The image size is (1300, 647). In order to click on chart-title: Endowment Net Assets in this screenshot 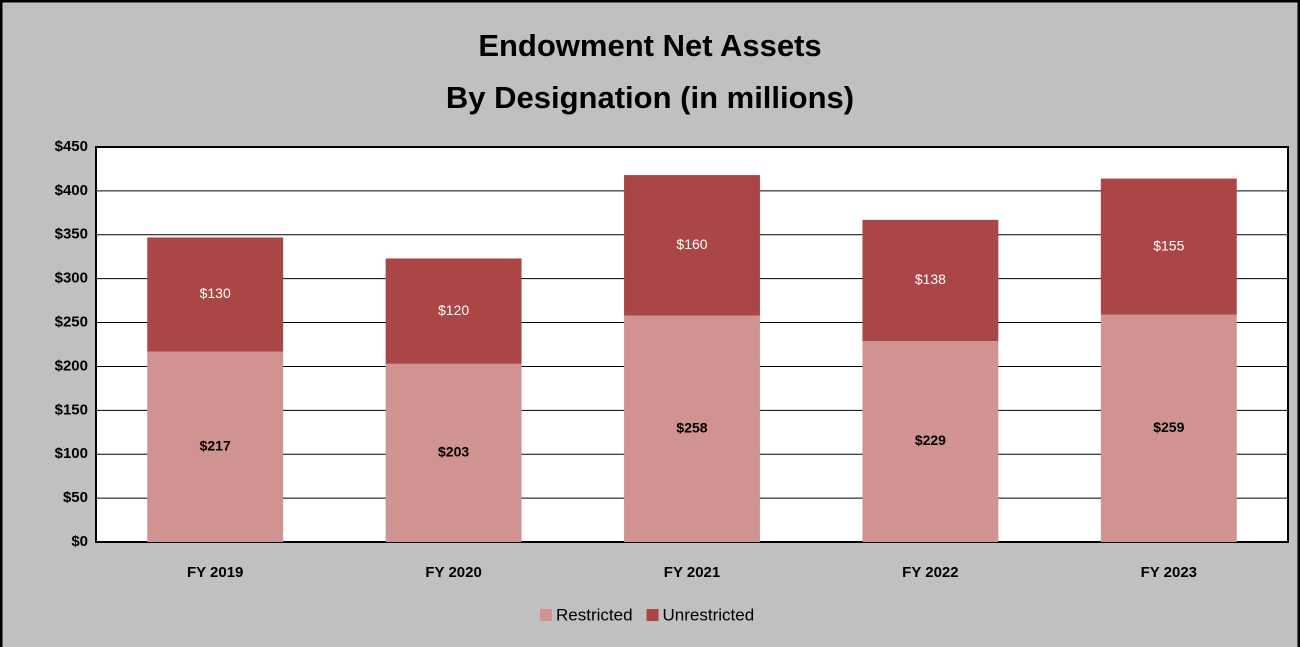, I will do `click(649, 45)`.